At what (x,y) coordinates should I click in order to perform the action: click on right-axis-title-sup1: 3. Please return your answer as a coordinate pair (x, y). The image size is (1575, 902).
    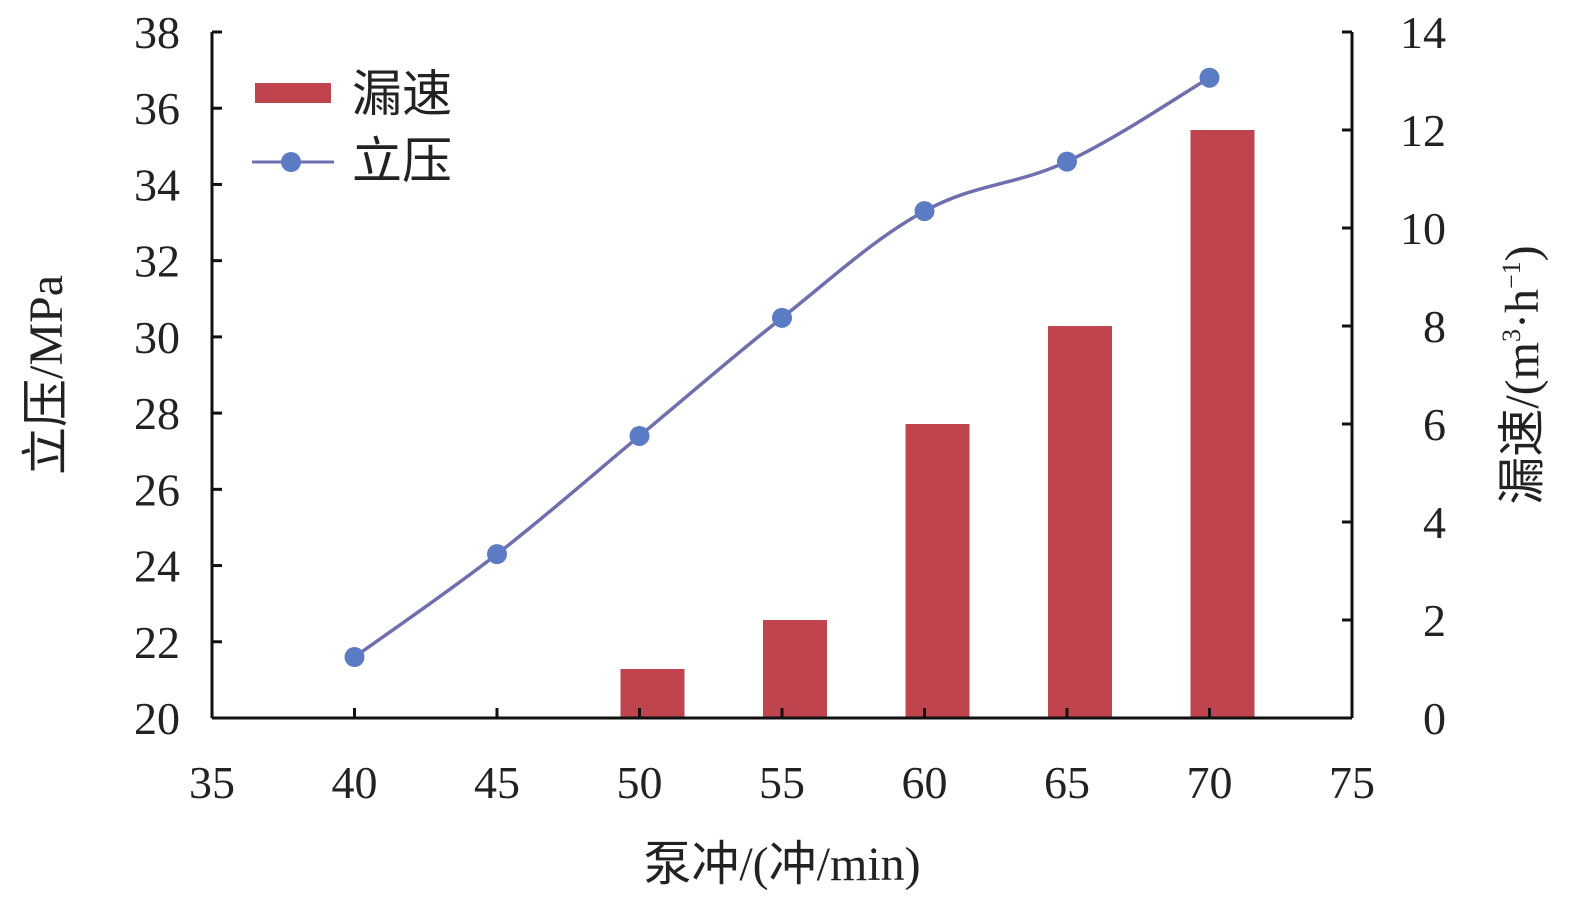
    Looking at the image, I should click on (1511, 335).